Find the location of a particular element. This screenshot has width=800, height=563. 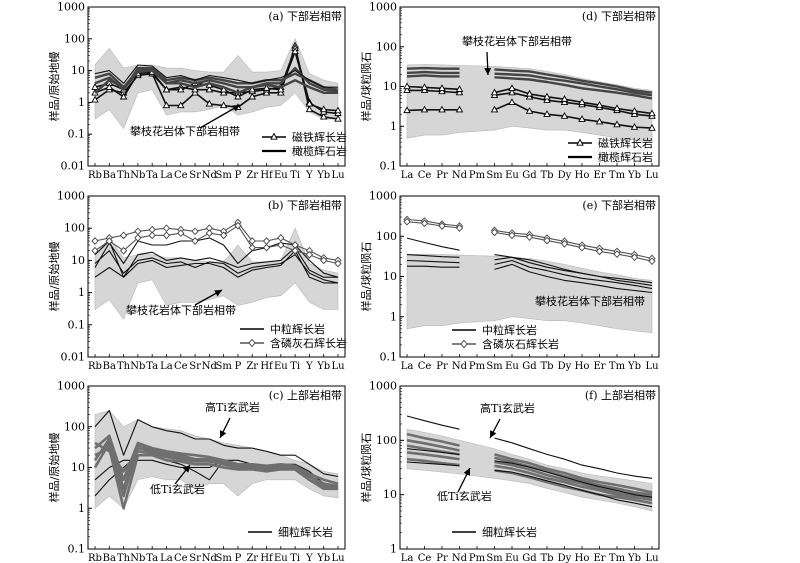

x-tick-label-Ta: Ta is located at coordinates (152, 175).